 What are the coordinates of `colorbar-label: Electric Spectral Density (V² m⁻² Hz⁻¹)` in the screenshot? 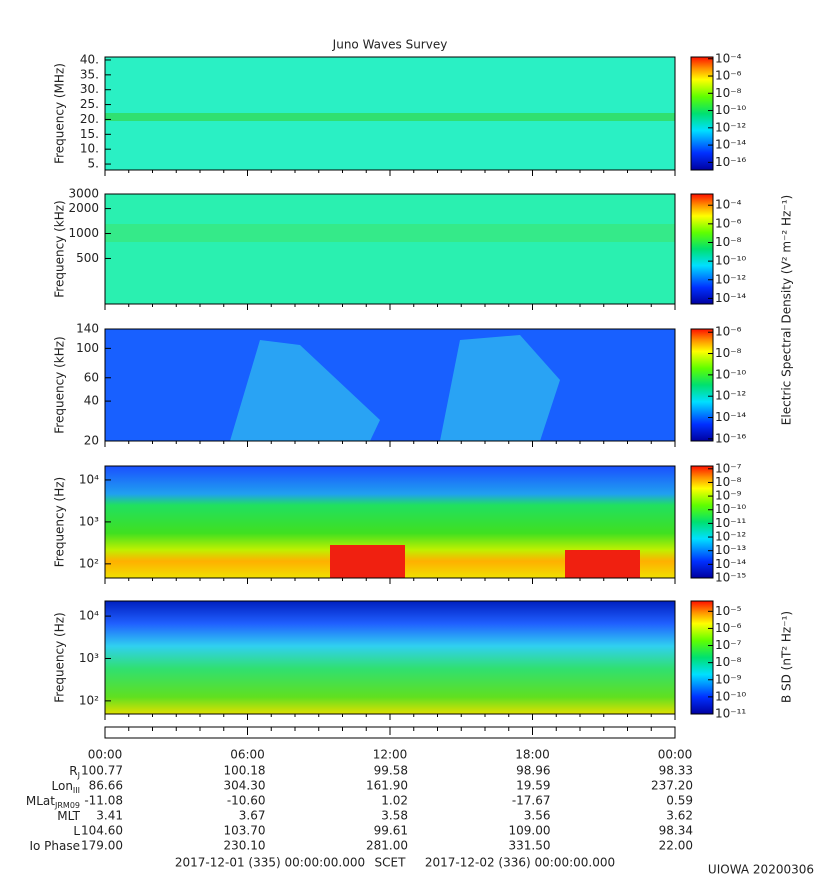 It's located at (787, 310).